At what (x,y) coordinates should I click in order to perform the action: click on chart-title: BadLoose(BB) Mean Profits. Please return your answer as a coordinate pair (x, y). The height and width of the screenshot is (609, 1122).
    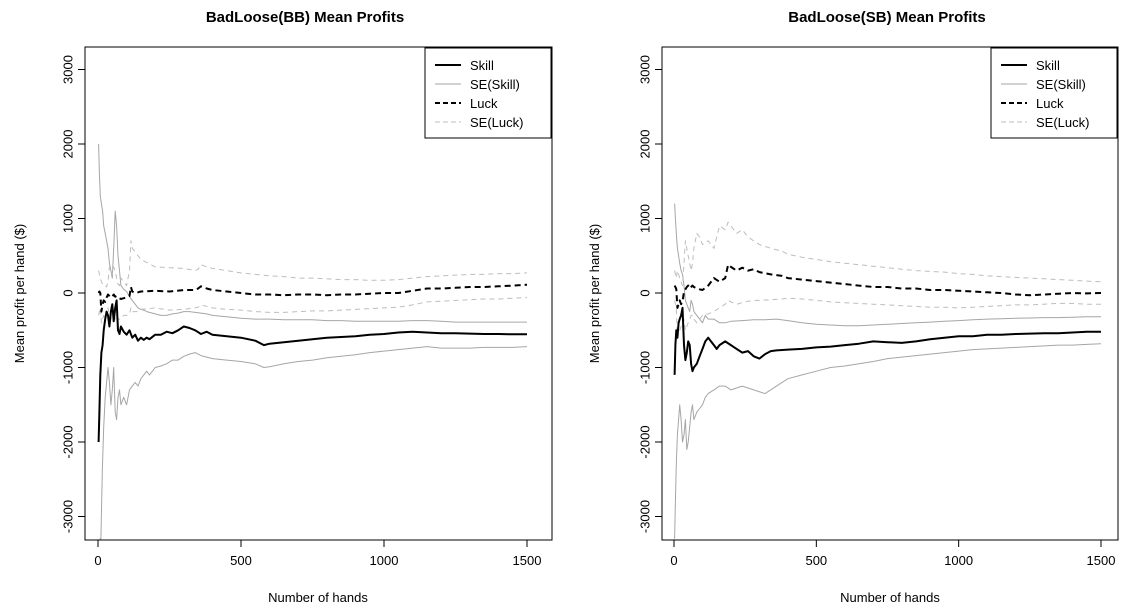
    Looking at the image, I should click on (305, 17).